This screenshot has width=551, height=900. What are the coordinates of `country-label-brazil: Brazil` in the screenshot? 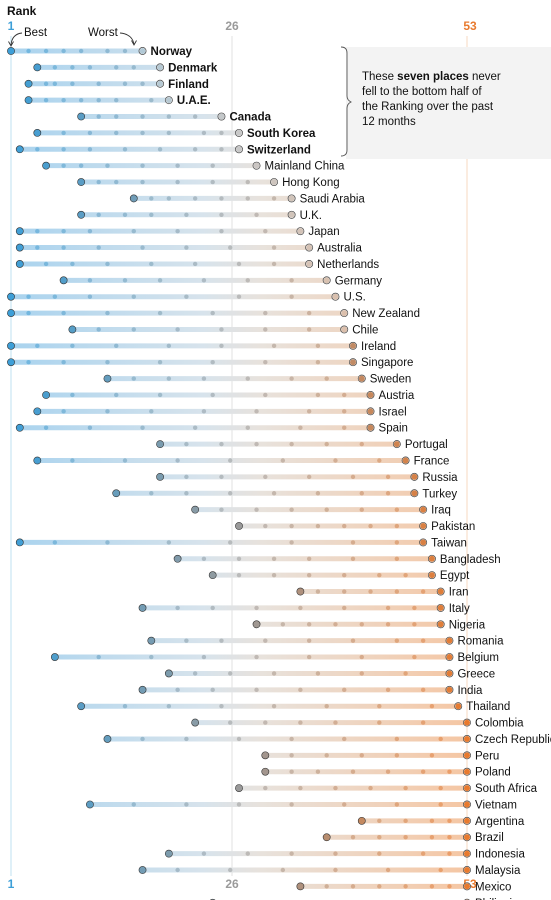 It's located at (489, 838).